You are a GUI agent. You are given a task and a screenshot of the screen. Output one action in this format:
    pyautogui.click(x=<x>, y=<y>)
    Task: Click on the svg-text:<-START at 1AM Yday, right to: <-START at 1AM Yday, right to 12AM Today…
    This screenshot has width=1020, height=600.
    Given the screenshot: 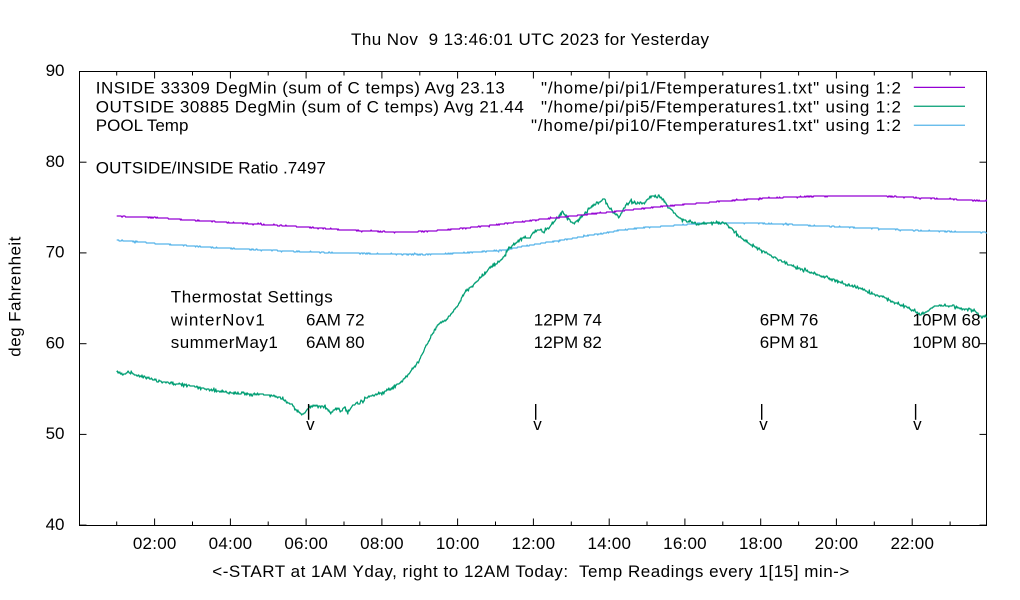 What is the action you would take?
    pyautogui.click(x=530, y=571)
    